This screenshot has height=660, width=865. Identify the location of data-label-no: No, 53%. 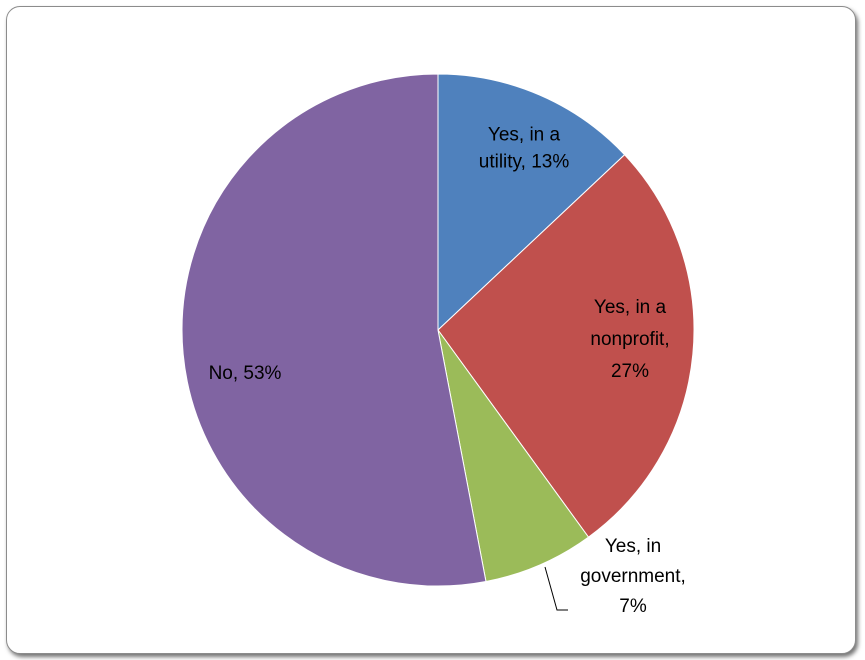
(245, 373).